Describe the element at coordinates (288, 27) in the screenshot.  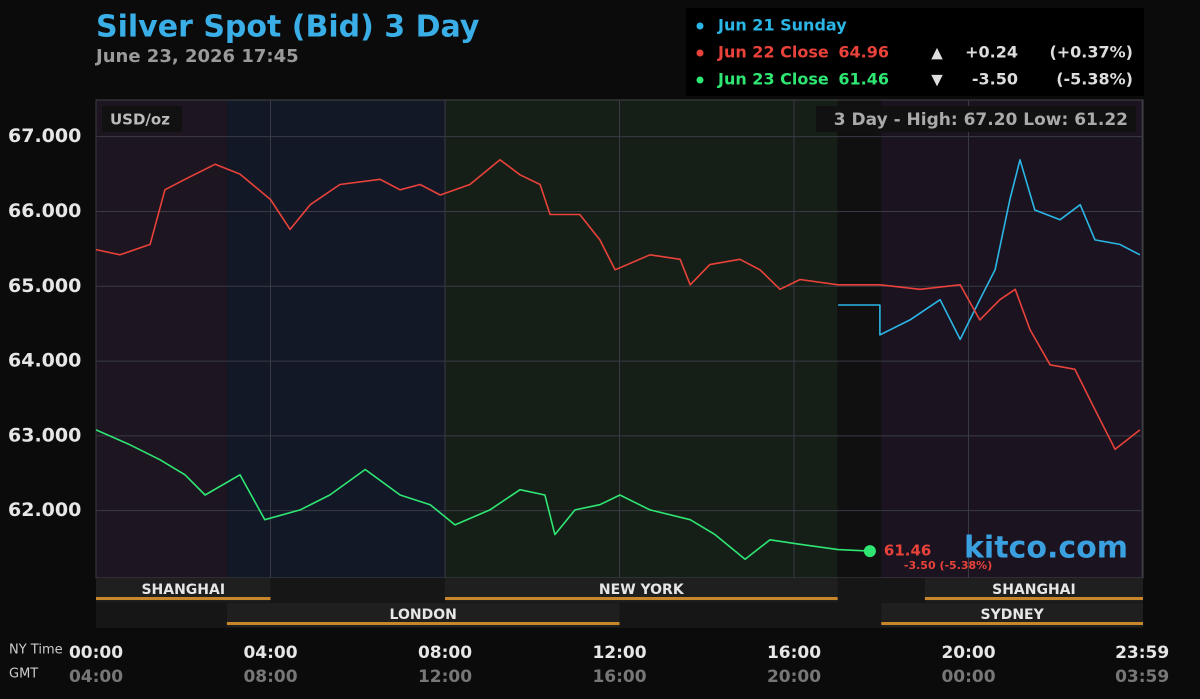
I see `chart-title: Silver Spot (Bid) 3 Day` at that location.